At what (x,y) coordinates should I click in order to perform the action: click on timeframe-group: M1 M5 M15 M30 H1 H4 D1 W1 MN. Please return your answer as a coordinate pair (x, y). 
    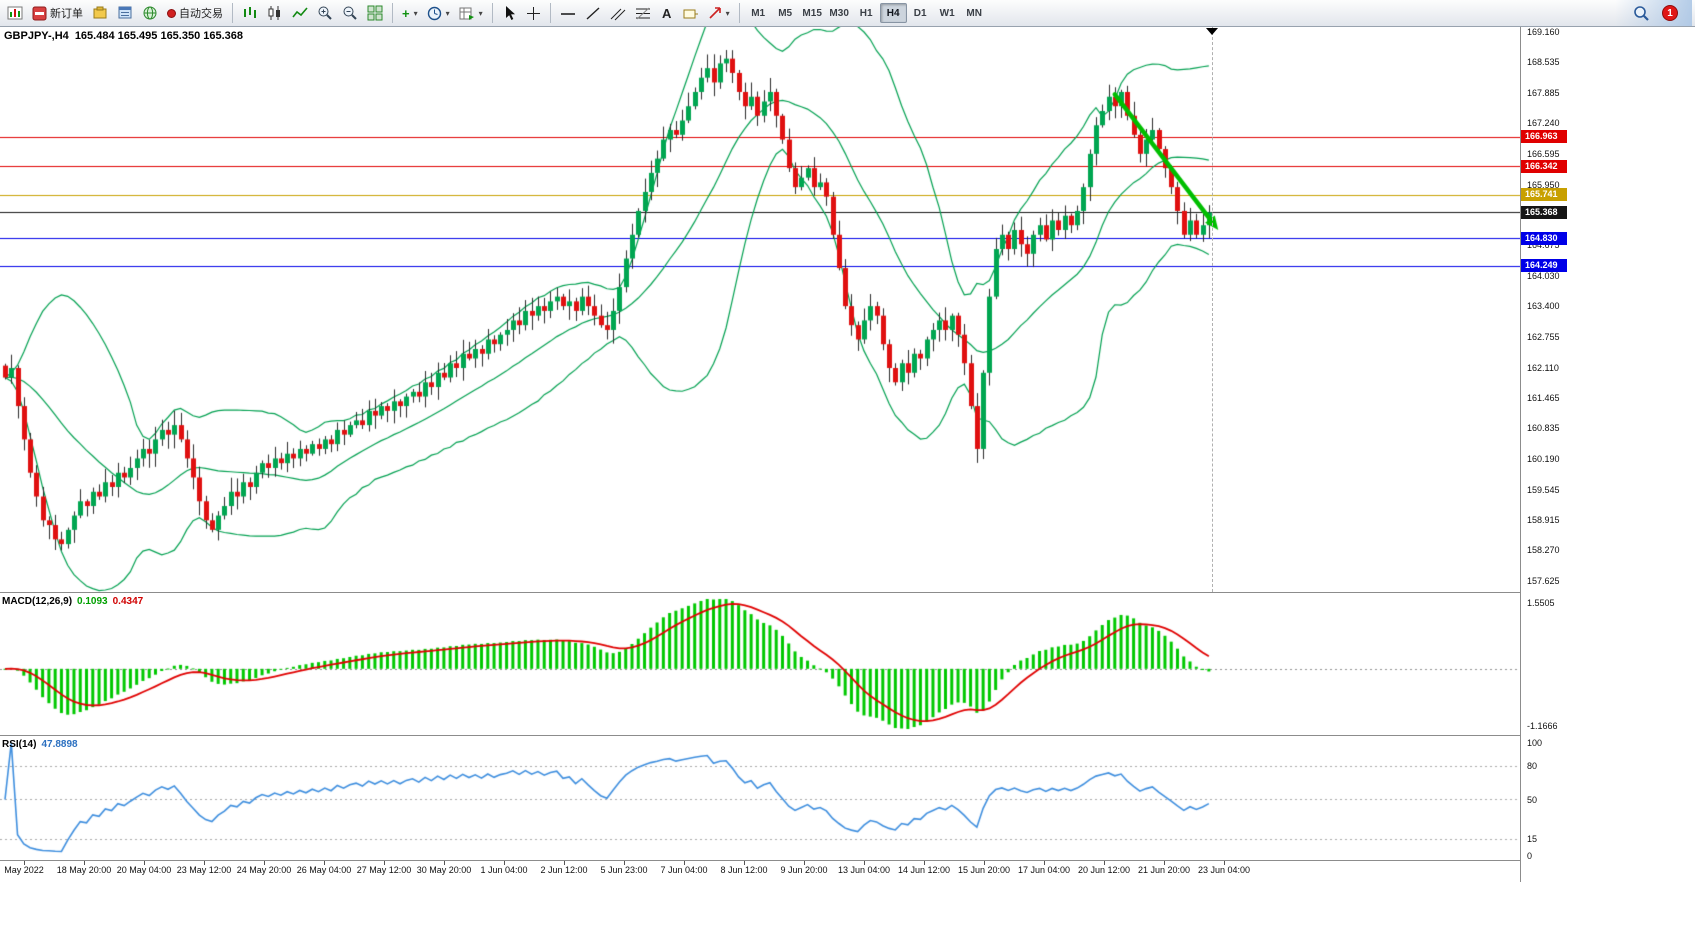
    Looking at the image, I should click on (866, 13).